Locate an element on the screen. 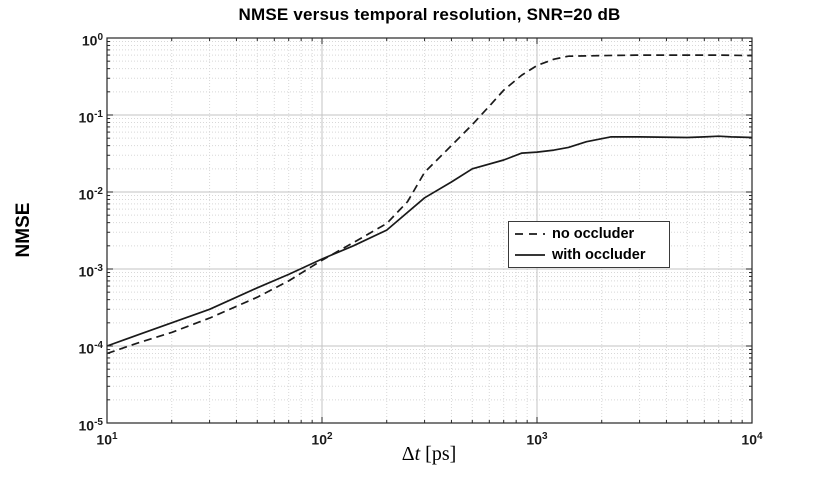 This screenshot has height=477, width=830. x-axis-label: Δt [ps] is located at coordinates (429, 454).